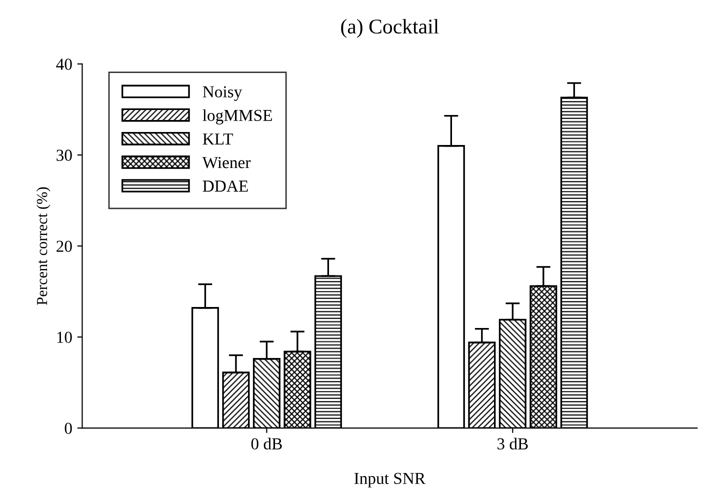 Image resolution: width=715 pixels, height=492 pixels. Describe the element at coordinates (390, 480) in the screenshot. I see `x-axis-title: Input SNR` at that location.